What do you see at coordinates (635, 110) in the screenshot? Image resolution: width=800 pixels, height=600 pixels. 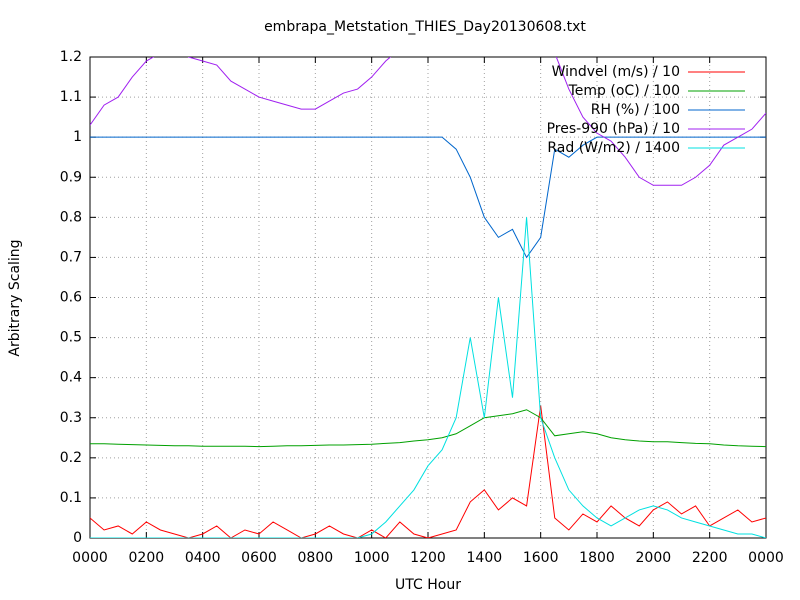 I see `legend-label: RH (%) / 100` at bounding box center [635, 110].